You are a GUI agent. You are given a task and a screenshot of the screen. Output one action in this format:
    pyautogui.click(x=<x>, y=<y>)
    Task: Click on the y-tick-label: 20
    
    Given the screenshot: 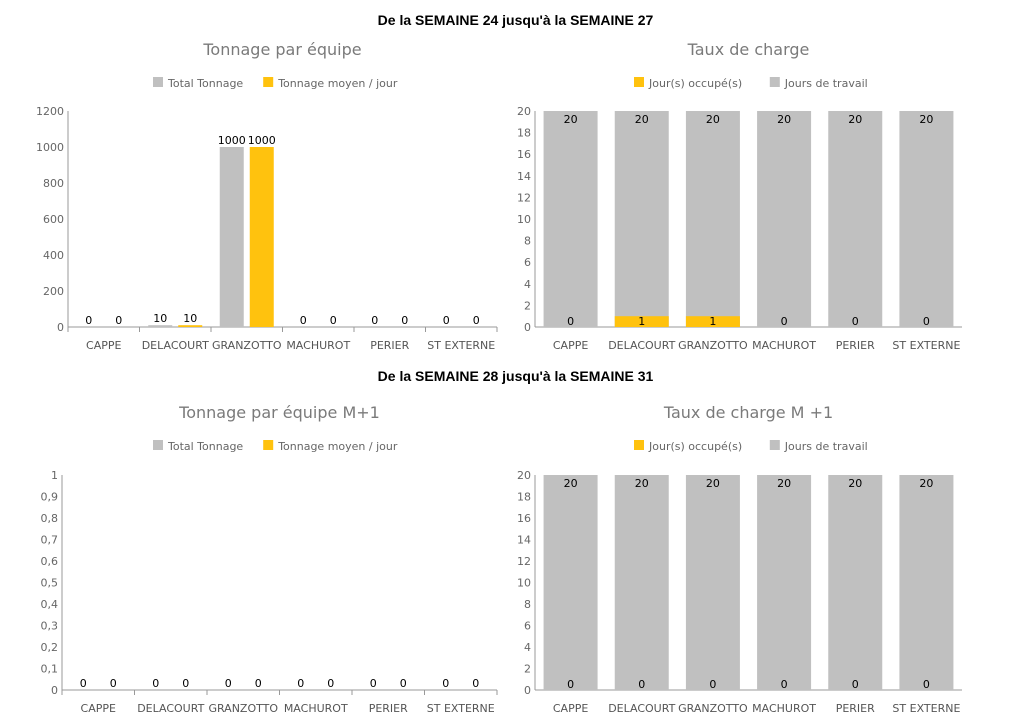 What is the action you would take?
    pyautogui.click(x=524, y=111)
    